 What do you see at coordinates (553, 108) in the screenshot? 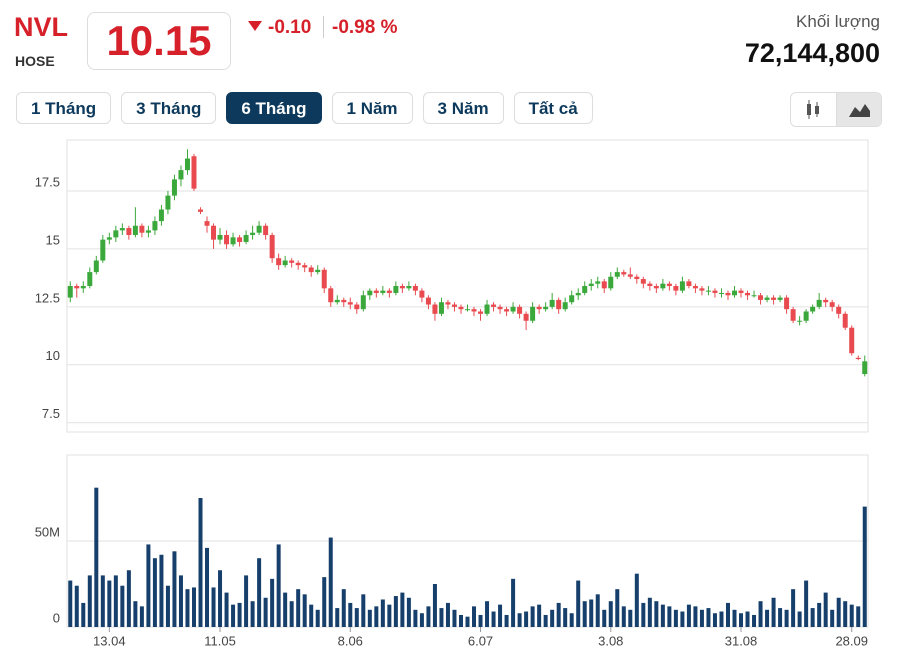
I see `range-tab: Tất cả` at bounding box center [553, 108].